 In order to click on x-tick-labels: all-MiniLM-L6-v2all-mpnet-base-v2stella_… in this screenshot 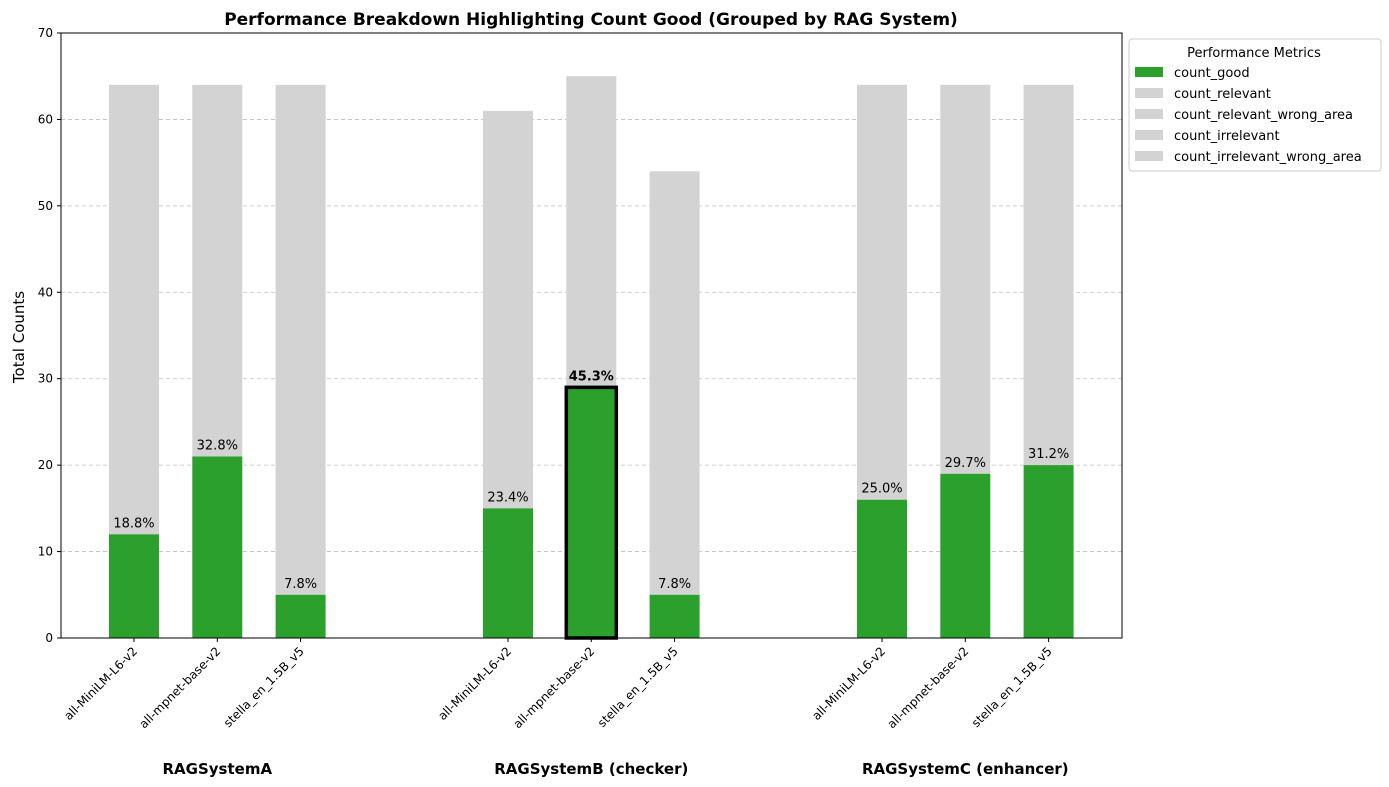, I will do `click(557, 687)`.